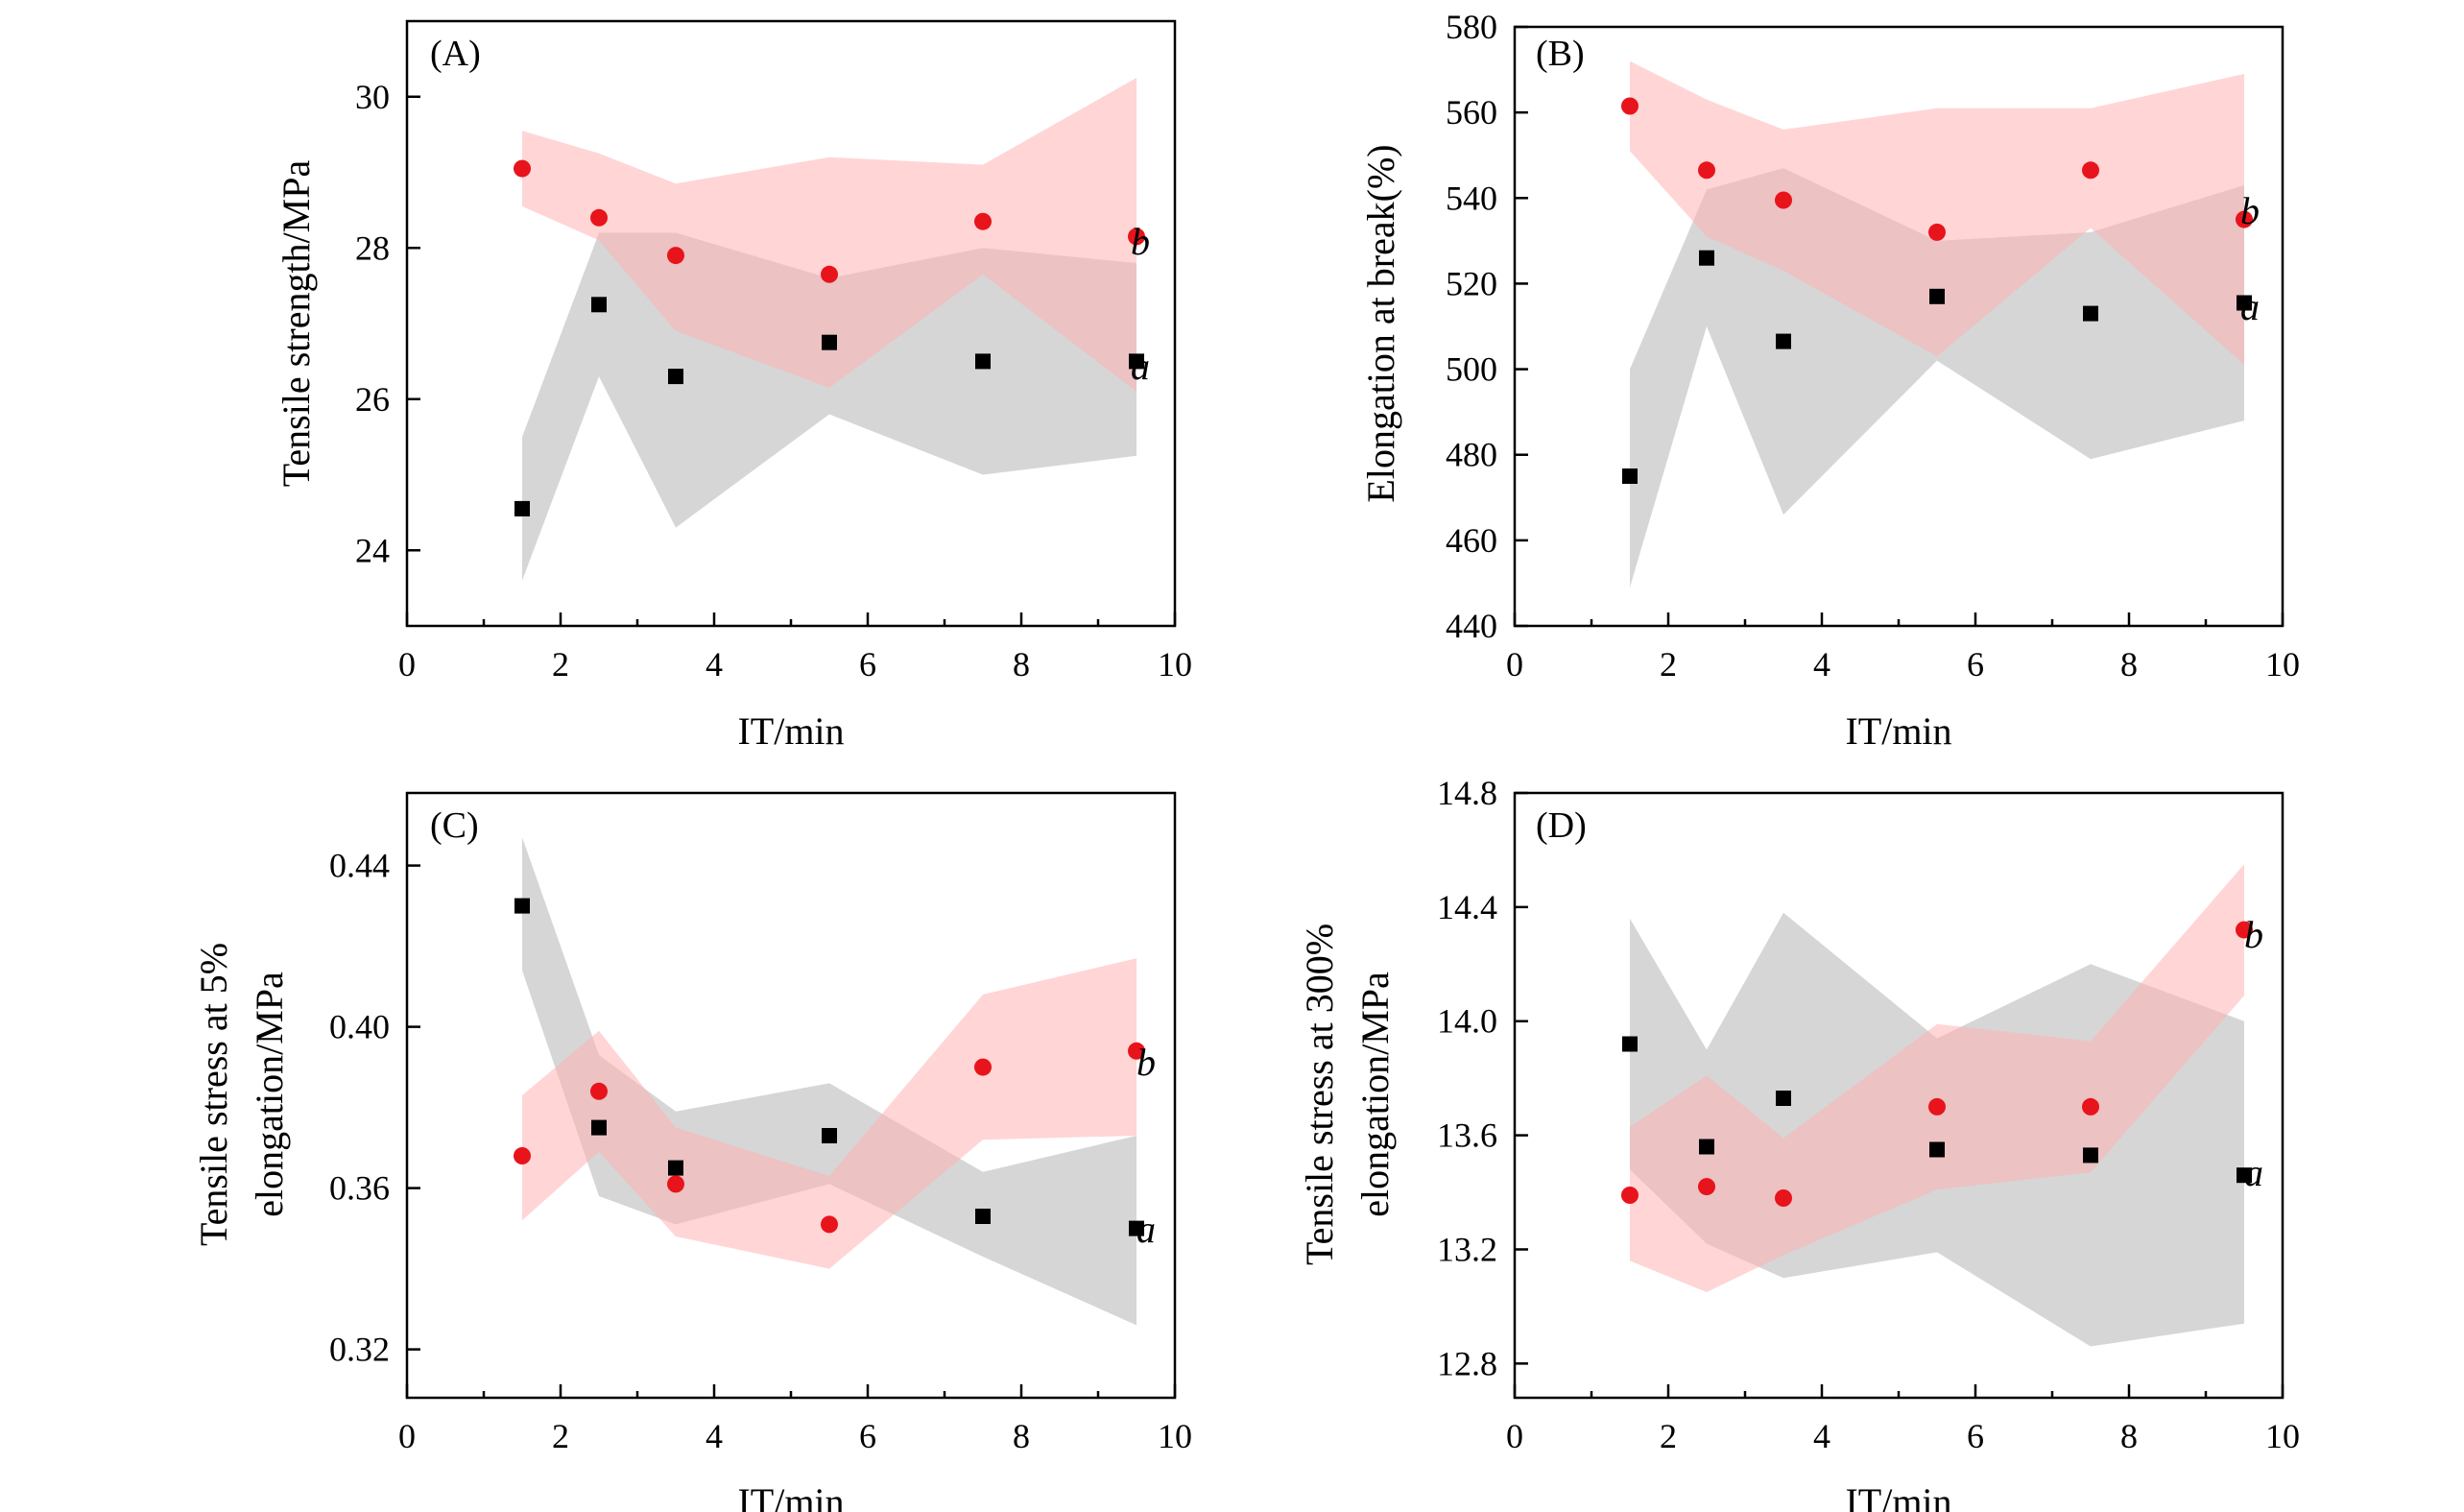 This screenshot has width=2464, height=1512. Describe the element at coordinates (714, 1436) in the screenshot. I see `panel-c-x-tick-label: 4` at that location.